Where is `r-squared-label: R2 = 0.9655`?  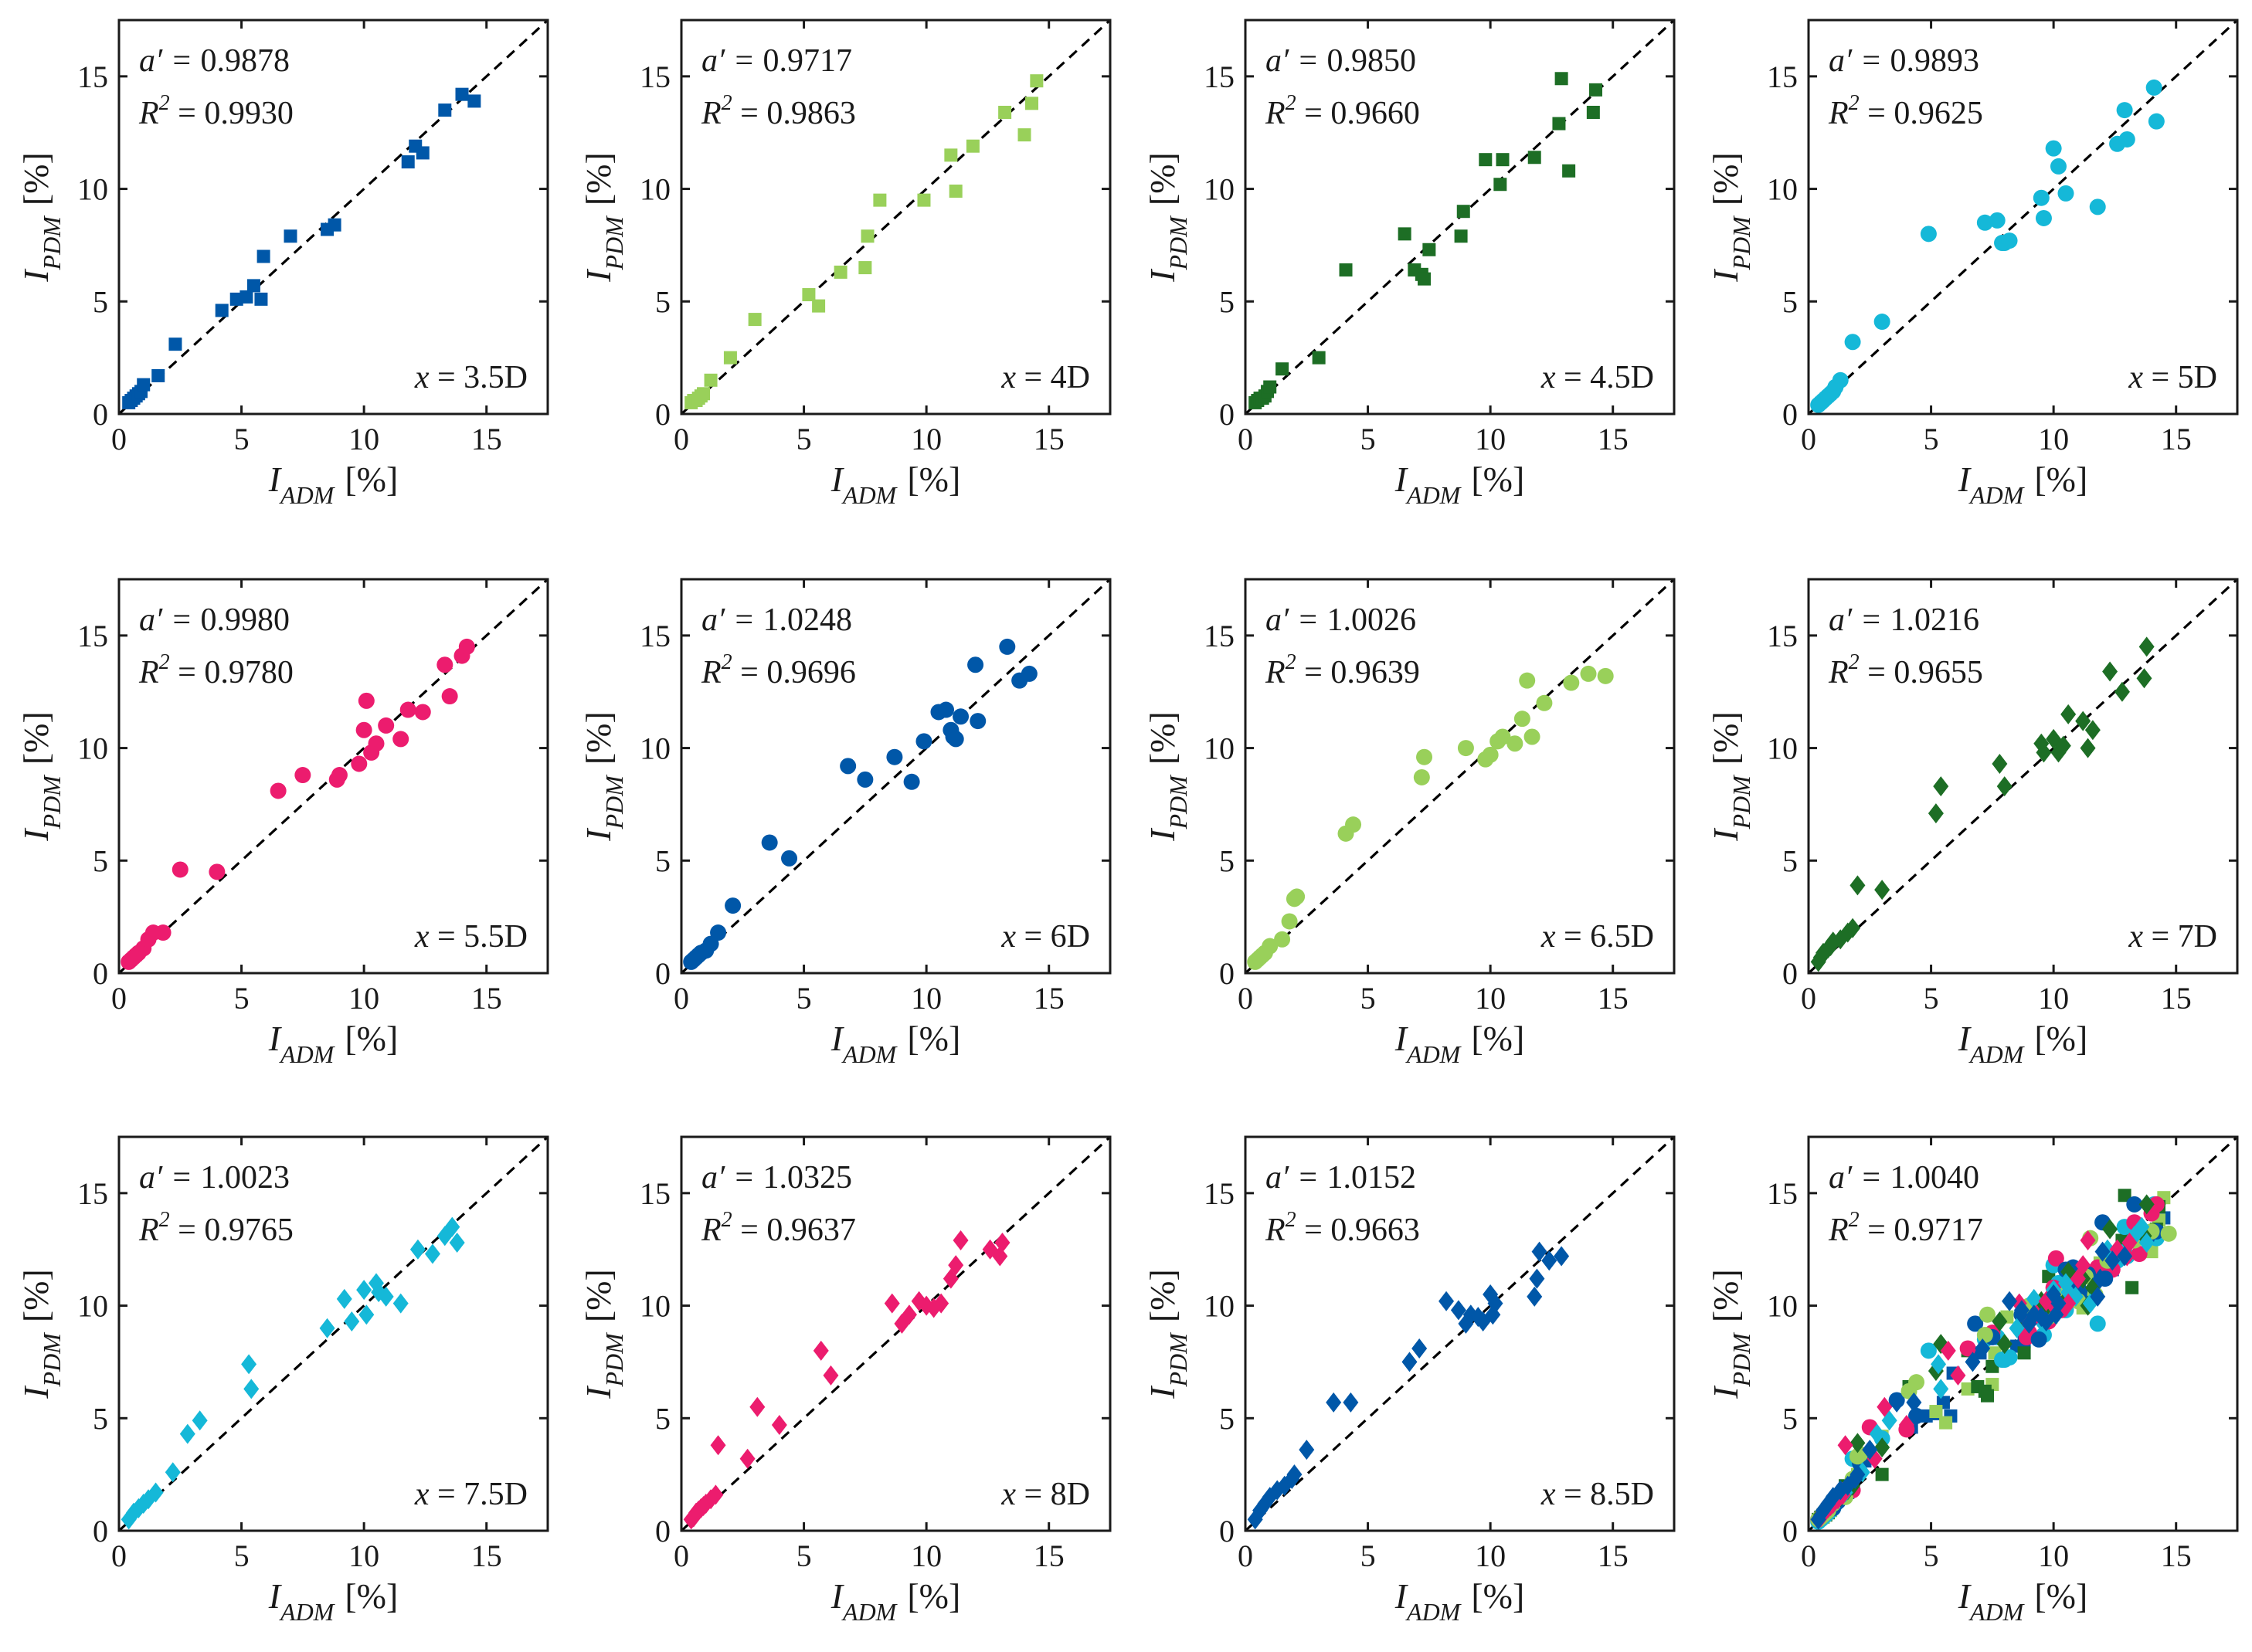
r-squared-label: R2 = 0.9655 is located at coordinates (1905, 670).